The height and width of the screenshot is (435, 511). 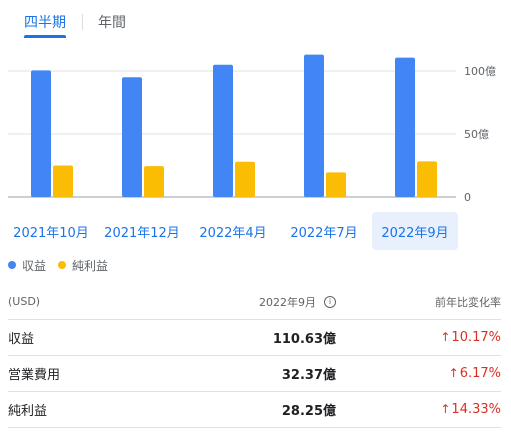 What do you see at coordinates (324, 233) in the screenshot?
I see `category-label-3: 2022年7月` at bounding box center [324, 233].